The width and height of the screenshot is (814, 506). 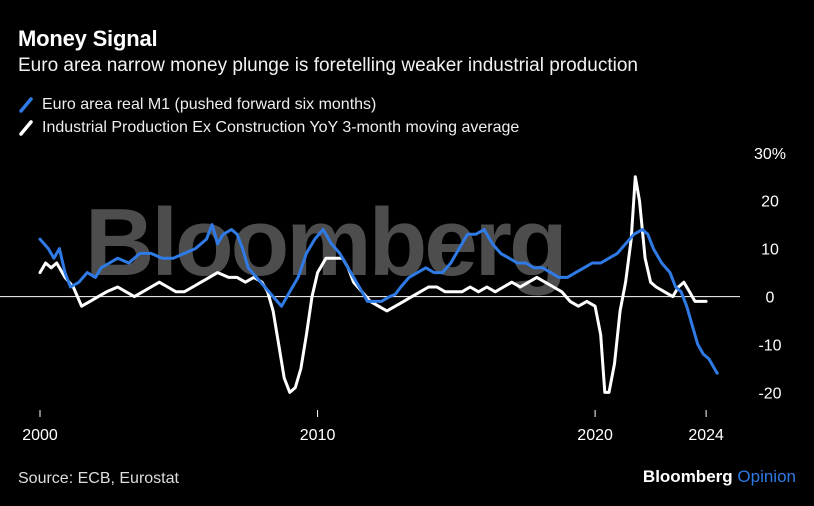 I want to click on y-tick-label-0: 0, so click(x=770, y=298).